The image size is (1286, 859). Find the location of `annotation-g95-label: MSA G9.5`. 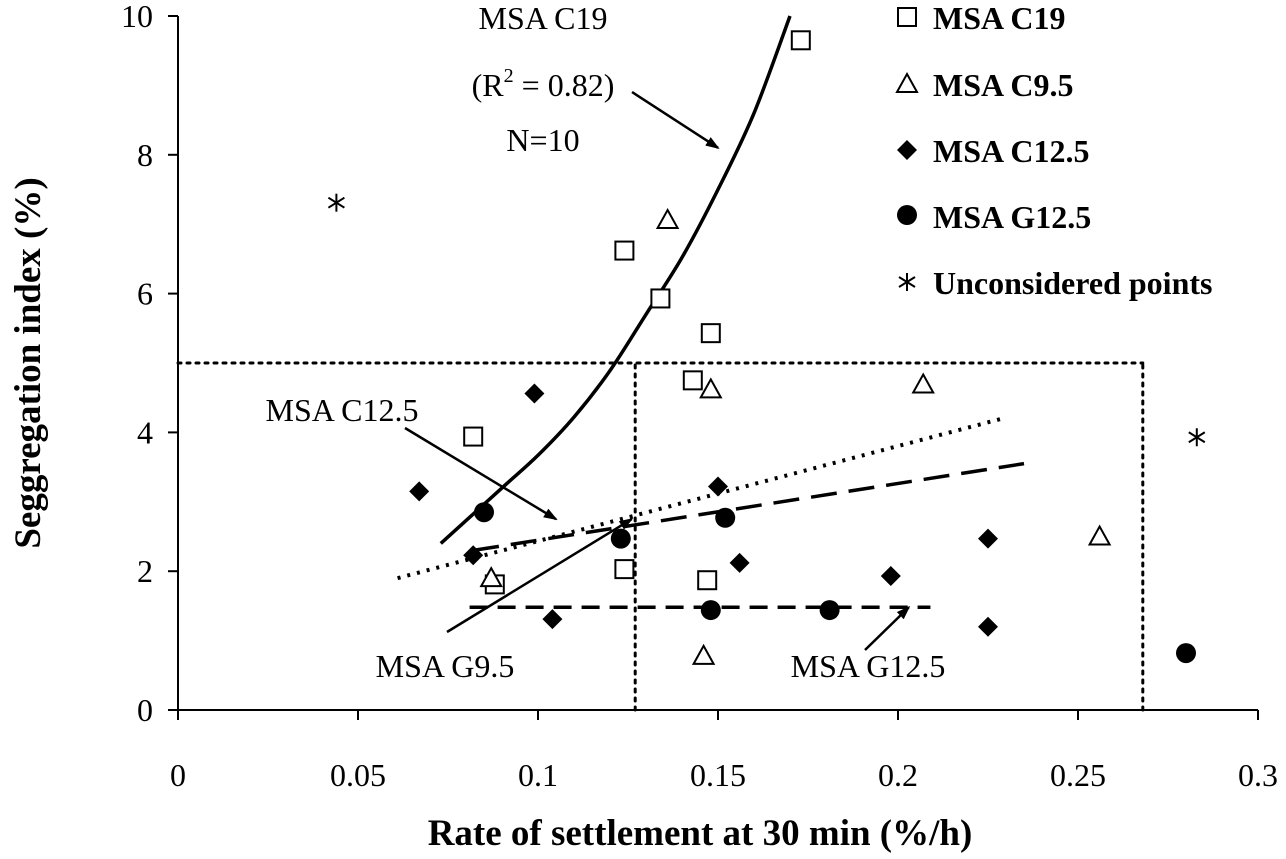

annotation-g95-label: MSA G9.5 is located at coordinates (445, 666).